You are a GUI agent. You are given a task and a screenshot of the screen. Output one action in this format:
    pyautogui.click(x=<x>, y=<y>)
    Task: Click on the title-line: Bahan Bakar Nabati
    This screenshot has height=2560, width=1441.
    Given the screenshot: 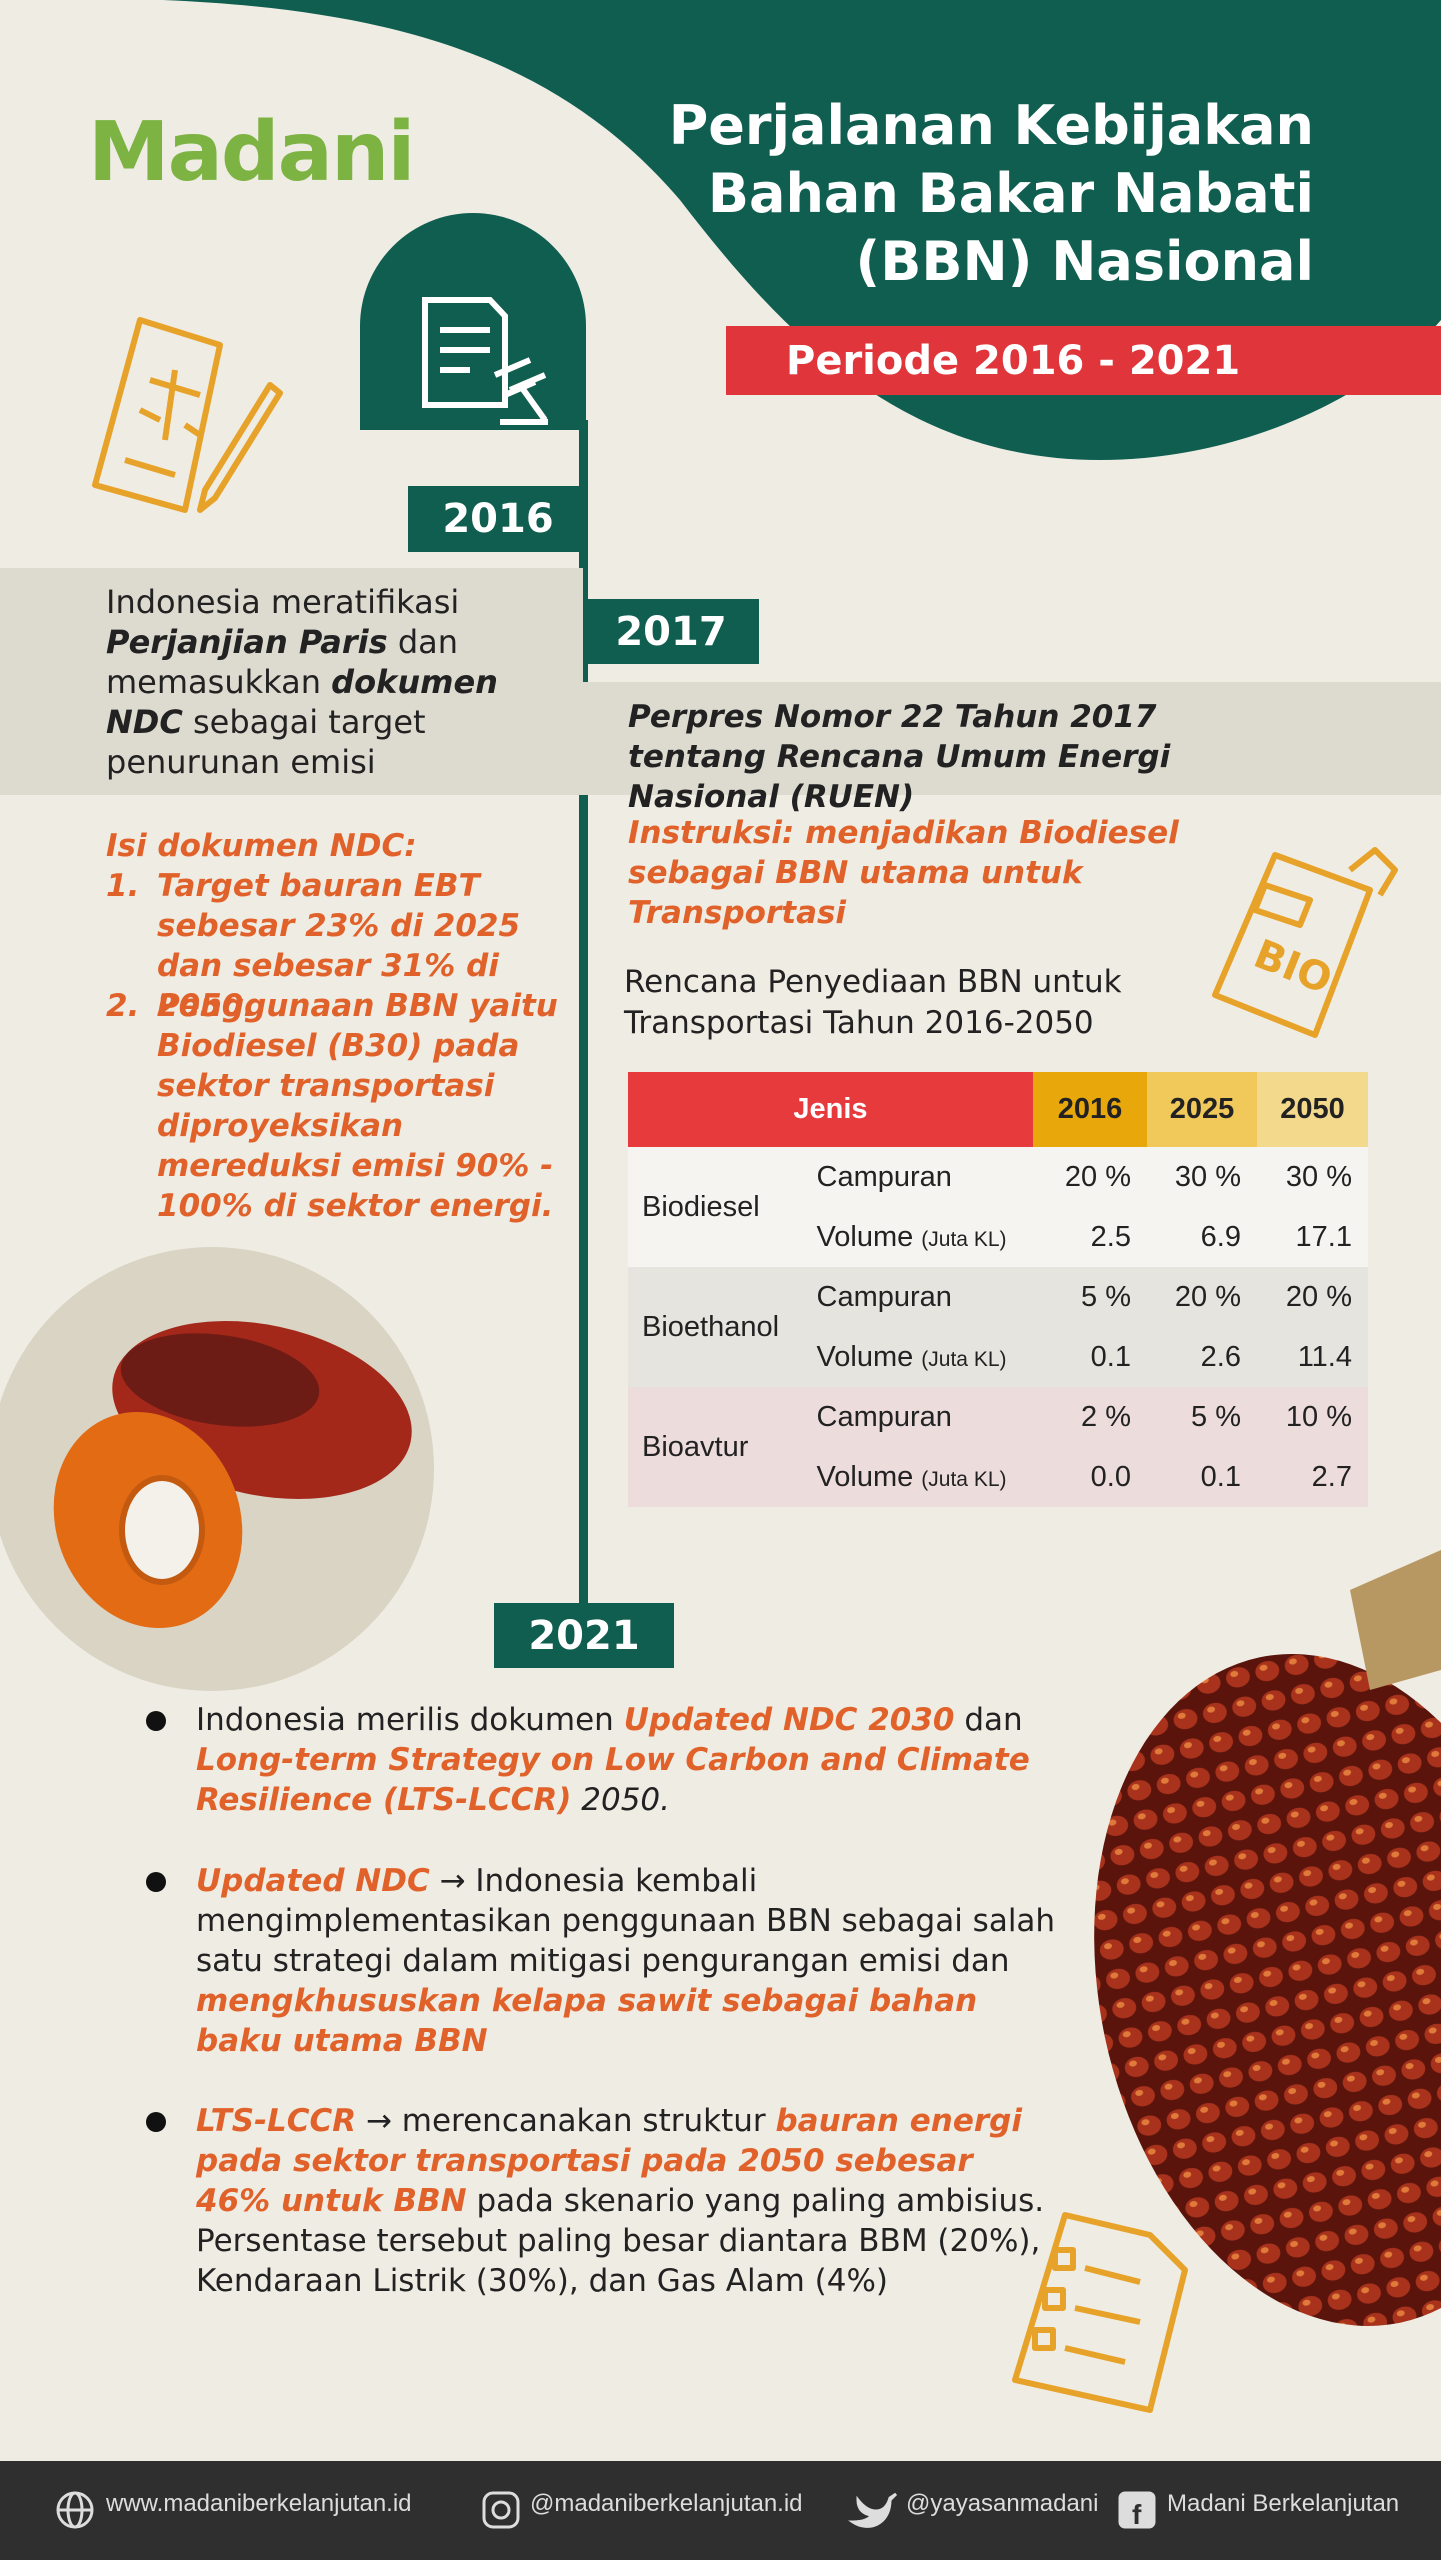 What is the action you would take?
    pyautogui.click(x=1010, y=193)
    